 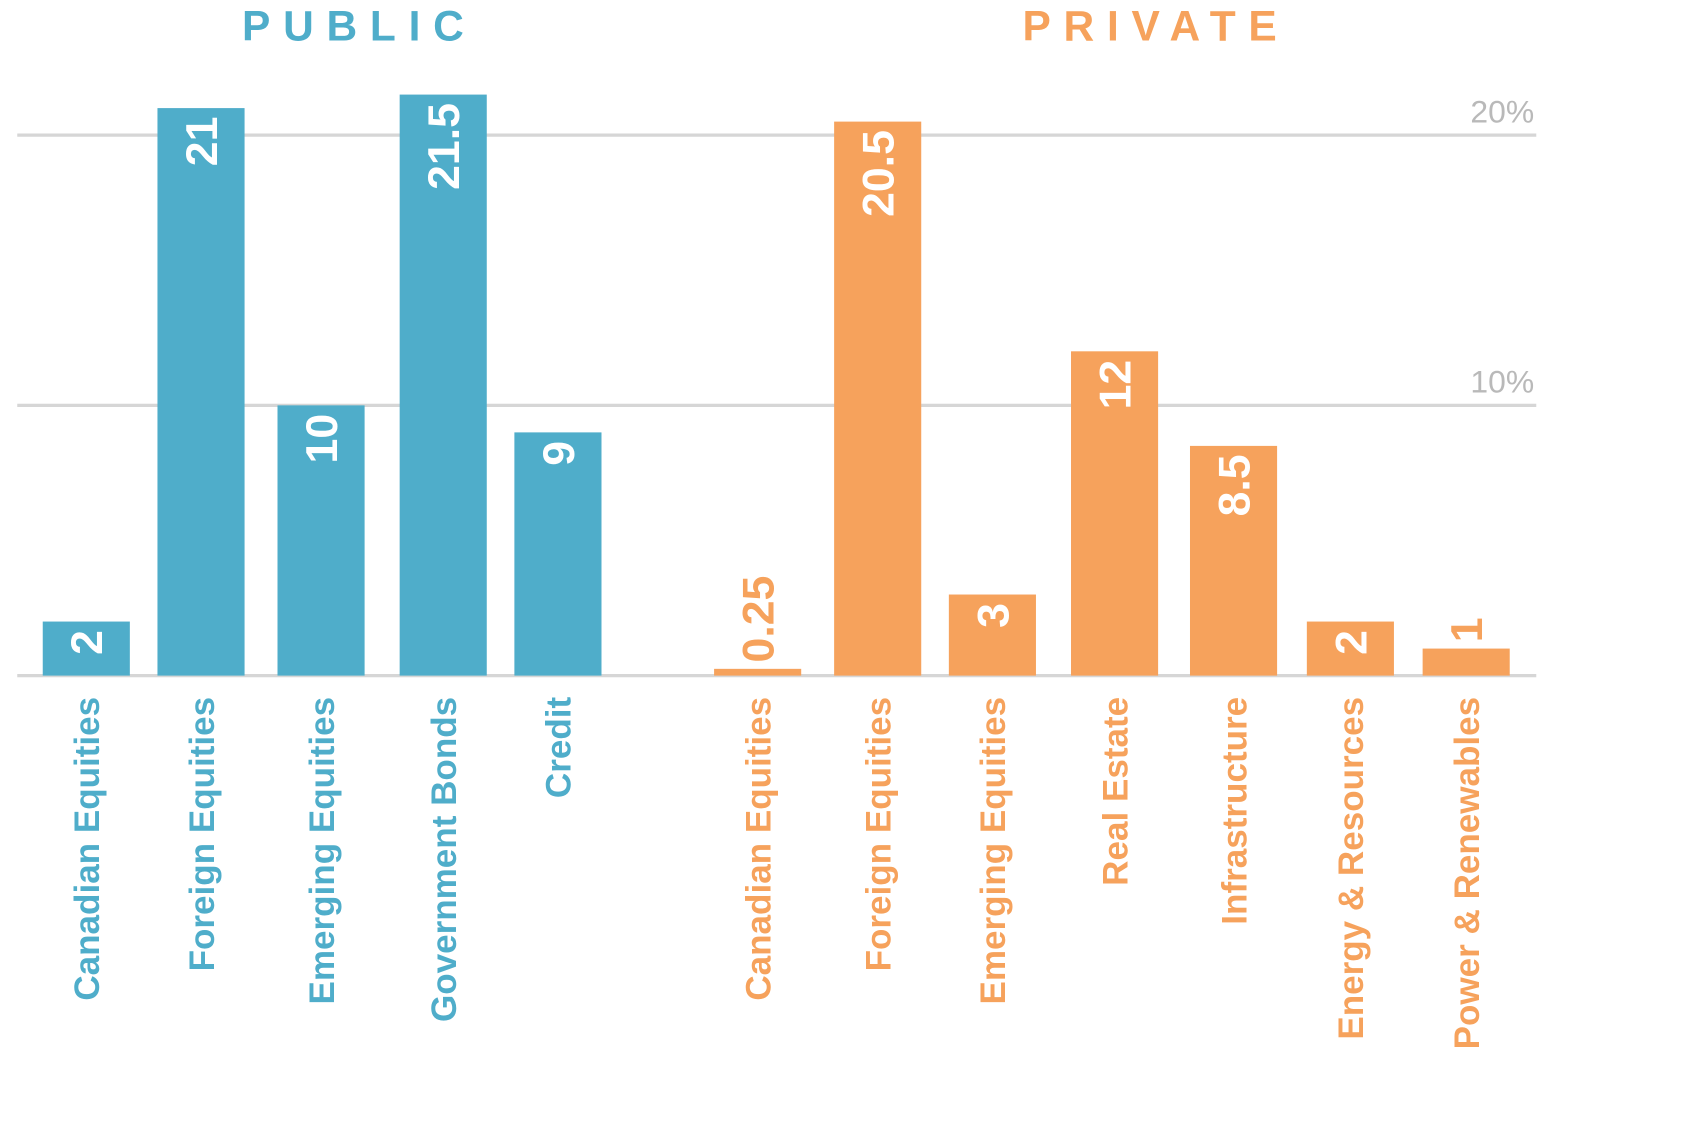 What do you see at coordinates (993, 615) in the screenshot?
I see `value-label: 3` at bounding box center [993, 615].